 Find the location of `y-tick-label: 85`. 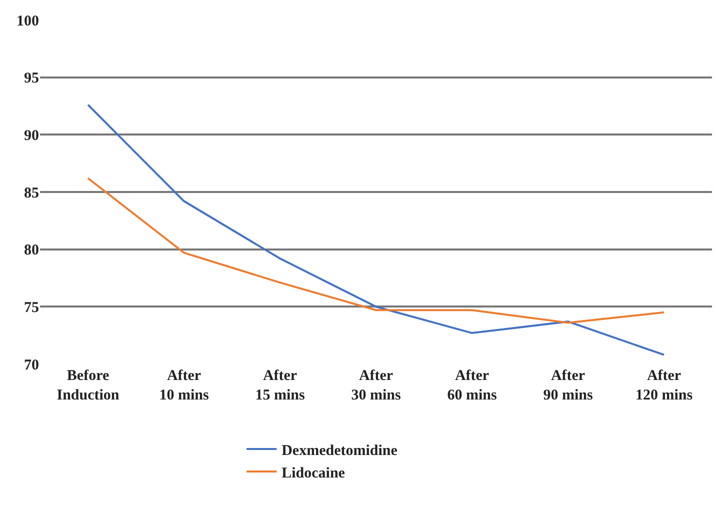

y-tick-label: 85 is located at coordinates (31, 193).